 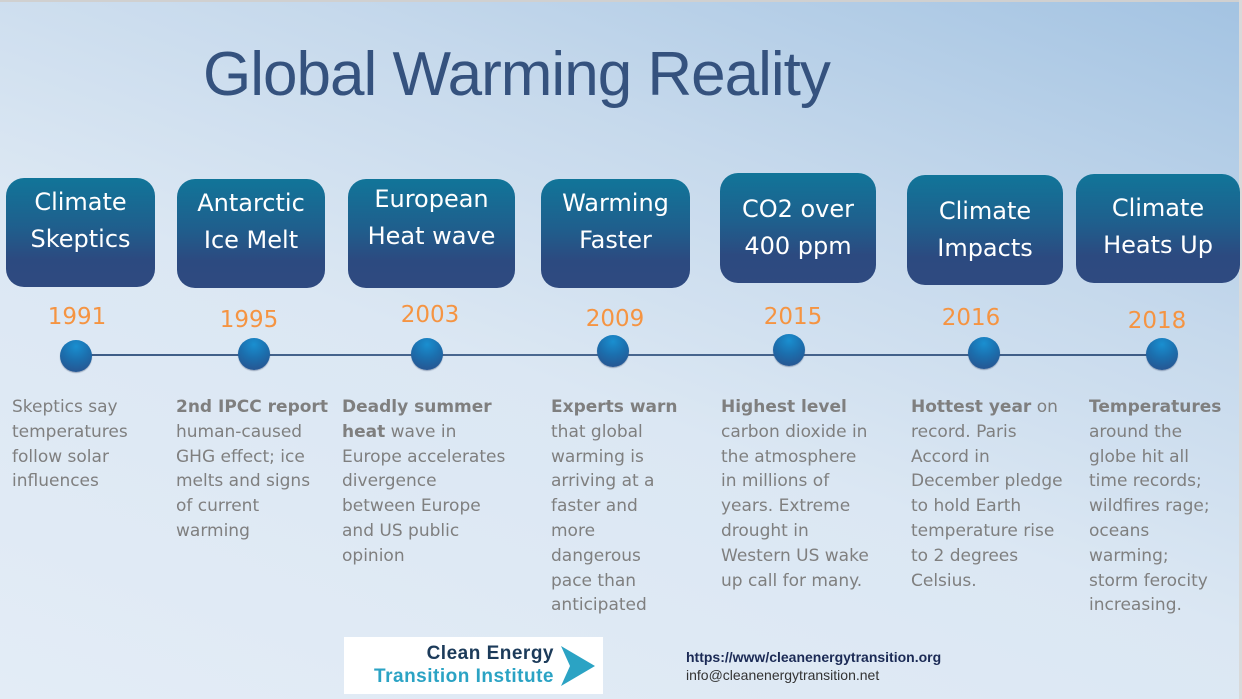 I want to click on description-line: human-caused, so click(x=239, y=431).